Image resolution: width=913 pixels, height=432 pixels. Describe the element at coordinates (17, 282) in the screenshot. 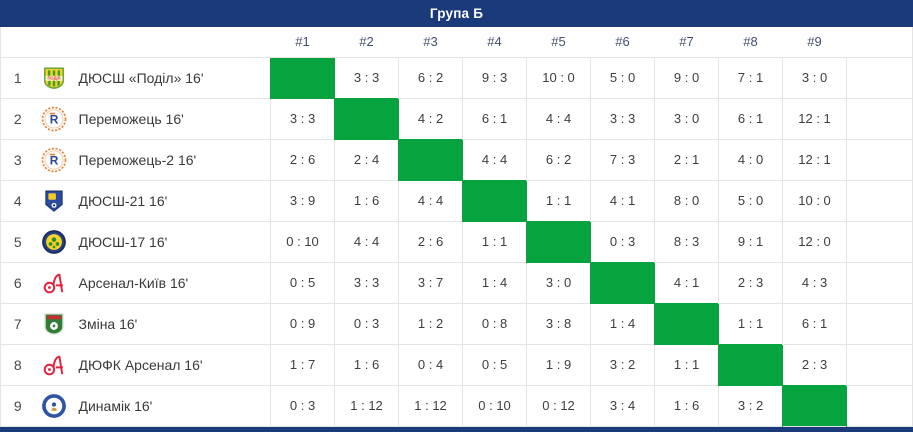

I see `team-position: 6` at that location.